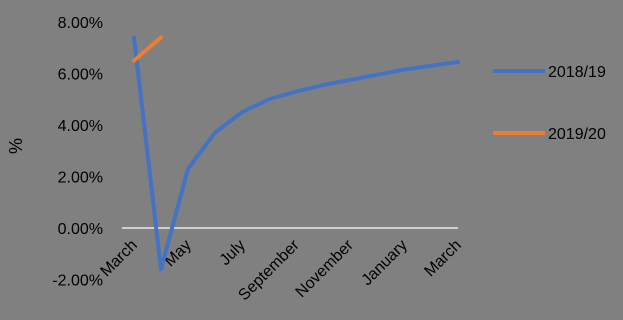 The image size is (623, 320). Describe the element at coordinates (80, 126) in the screenshot. I see `y-tick-label: 4.00%` at that location.